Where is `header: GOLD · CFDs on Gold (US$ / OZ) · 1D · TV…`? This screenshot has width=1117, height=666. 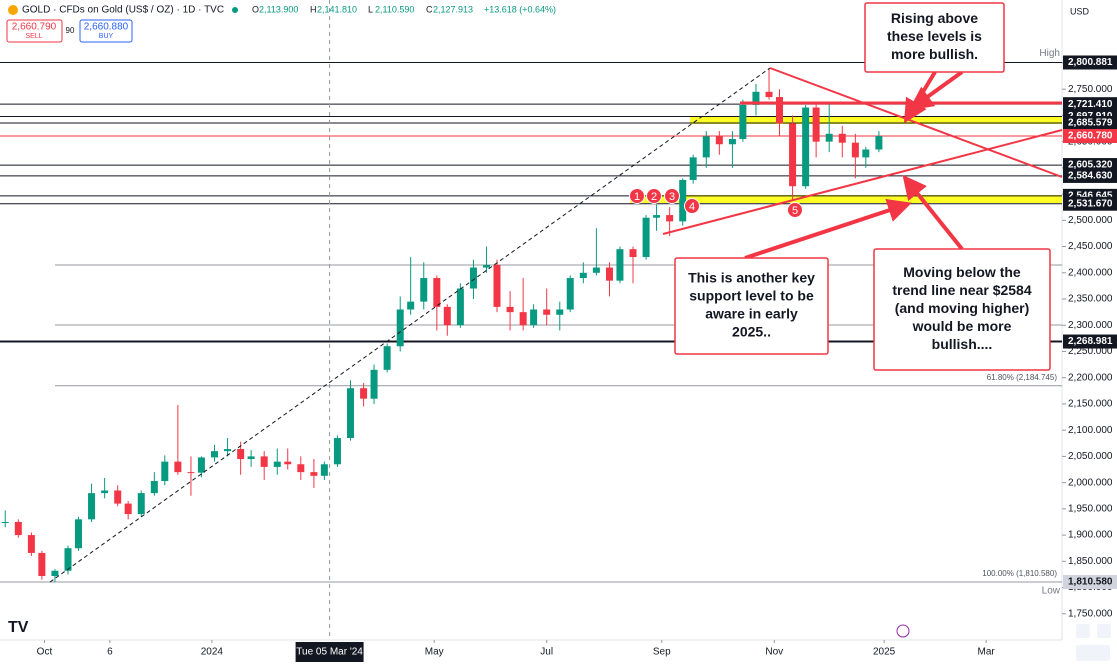
header: GOLD · CFDs on Gold (US$ / OZ) · 1D · TV… is located at coordinates (281, 23).